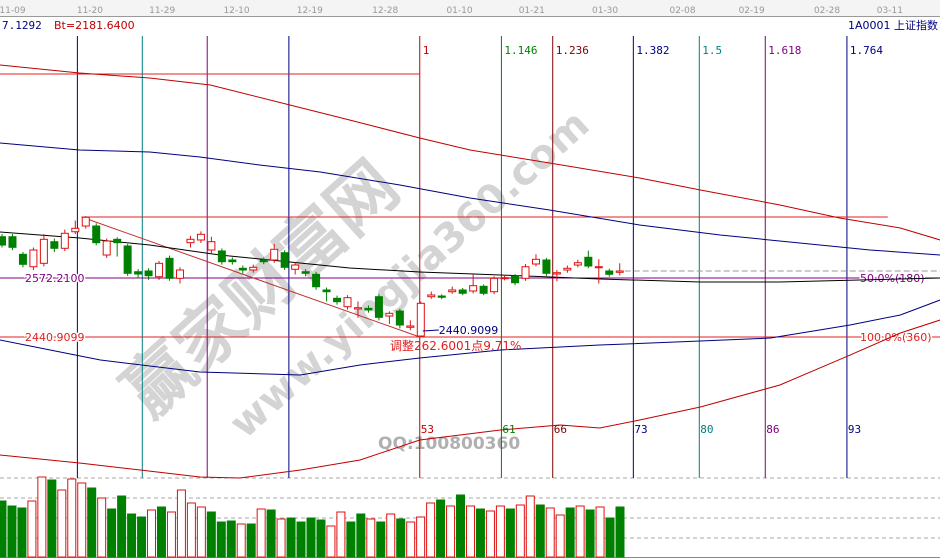 This screenshot has height=559, width=940. What do you see at coordinates (13, 11) in the screenshot?
I see `date-tick-label: 11-09` at bounding box center [13, 11].